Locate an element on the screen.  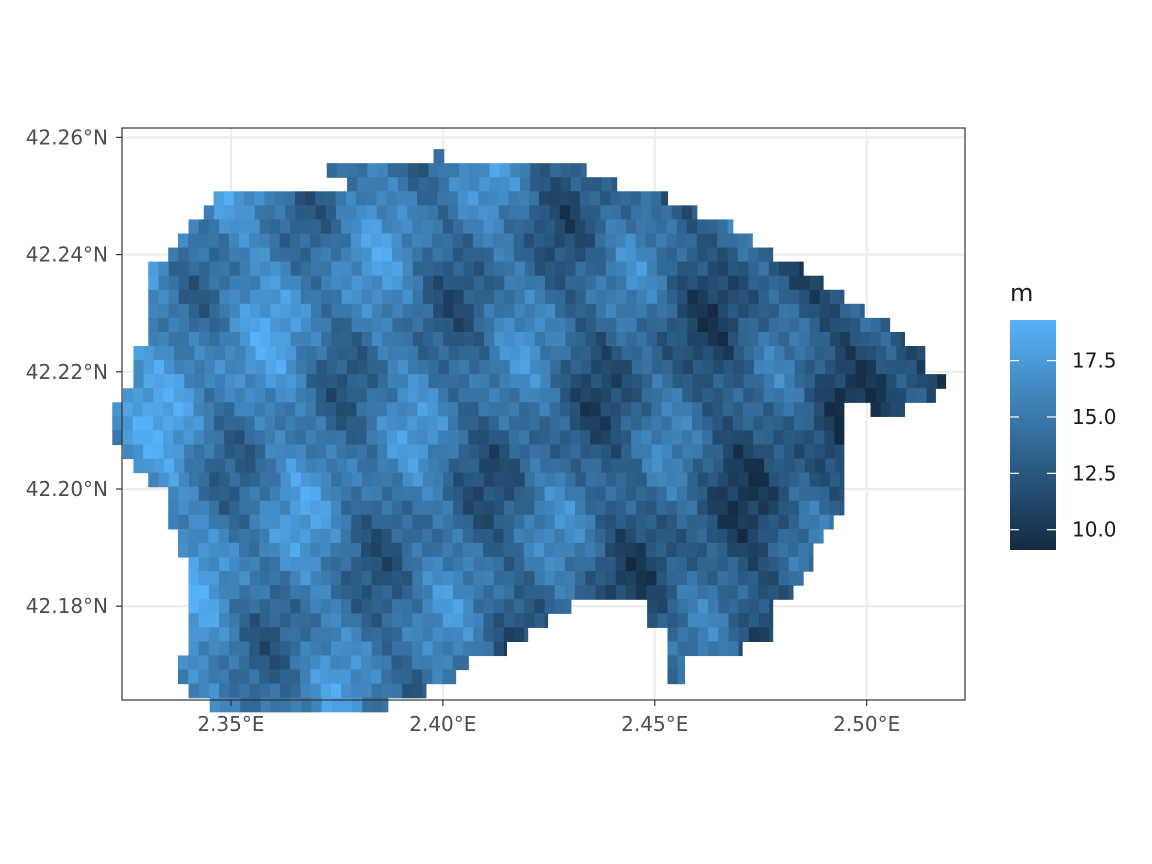
x-tick-label: 2.45°E is located at coordinates (654, 724).